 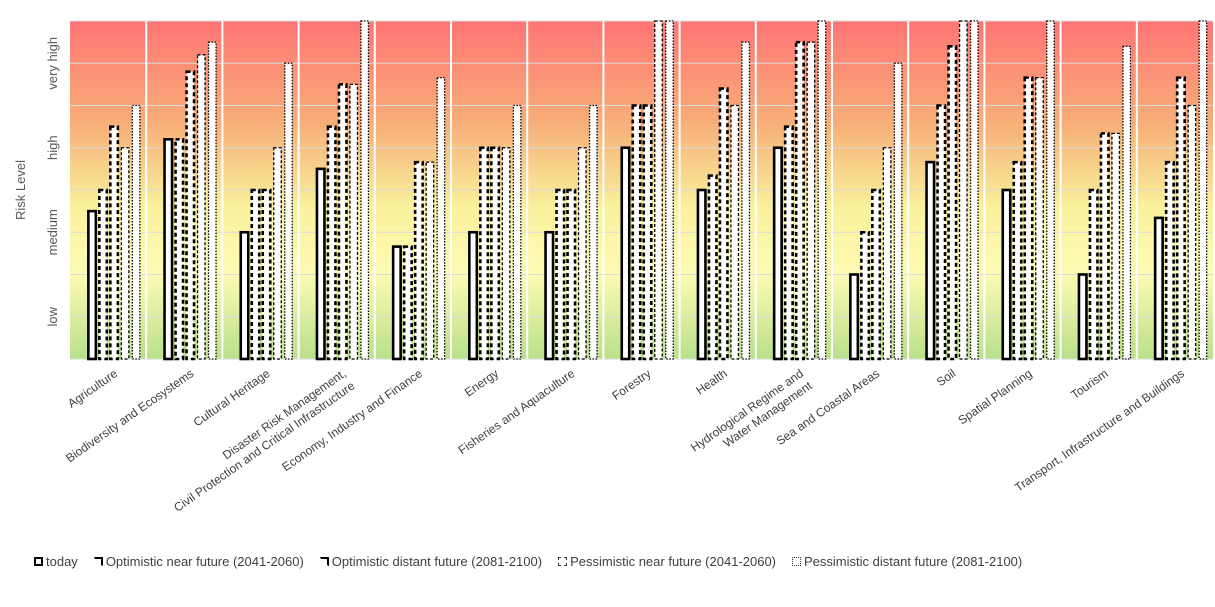 I want to click on y-tick-label: very high, so click(x=52, y=63).